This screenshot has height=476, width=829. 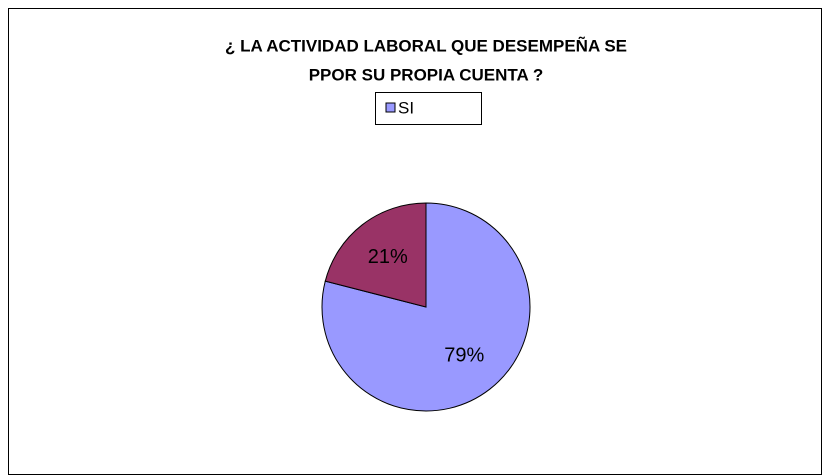 I want to click on chart-title: ¿ LA ACTIVIDAD LABORAL QUE DESEMPEÑA SE, so click(x=426, y=45).